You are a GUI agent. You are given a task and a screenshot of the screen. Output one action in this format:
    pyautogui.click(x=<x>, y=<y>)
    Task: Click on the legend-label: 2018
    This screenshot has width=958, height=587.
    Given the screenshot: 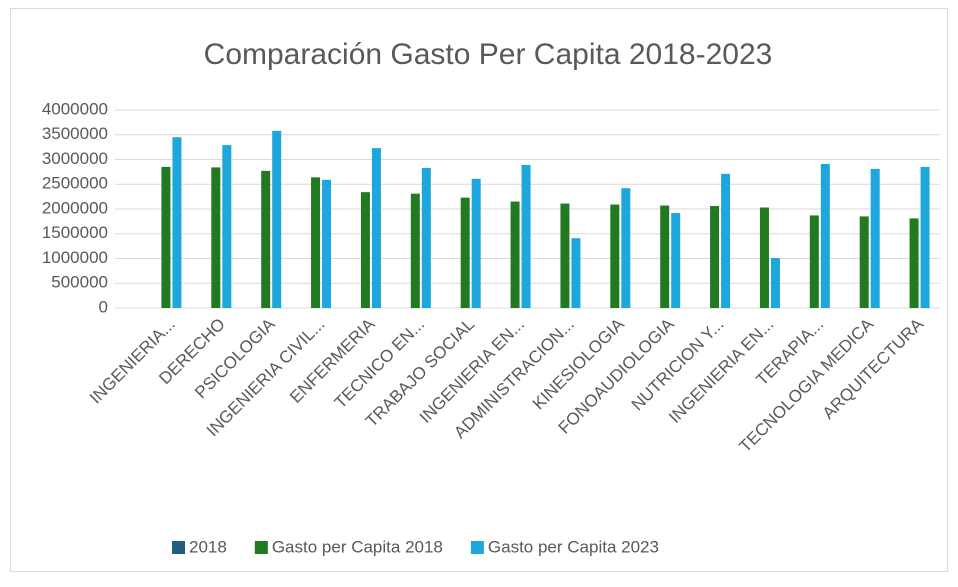 What is the action you would take?
    pyautogui.click(x=208, y=546)
    